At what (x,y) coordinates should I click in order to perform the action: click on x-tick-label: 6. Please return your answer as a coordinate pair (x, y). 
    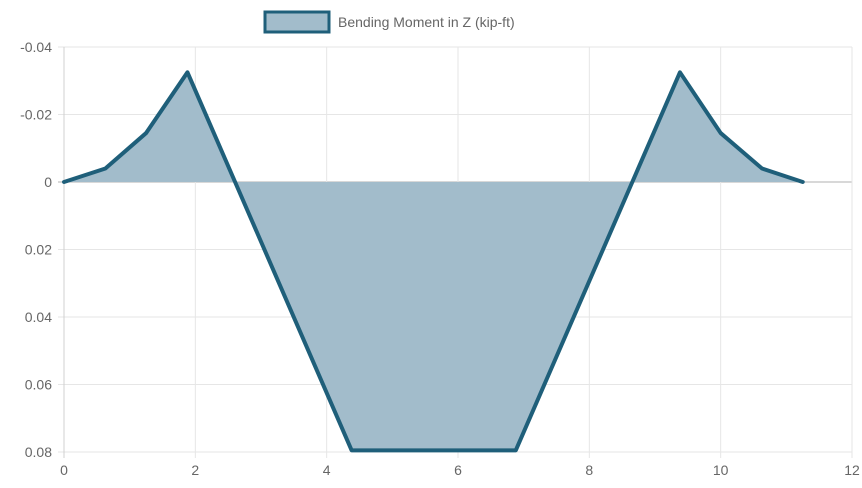
    Looking at the image, I should click on (458, 470).